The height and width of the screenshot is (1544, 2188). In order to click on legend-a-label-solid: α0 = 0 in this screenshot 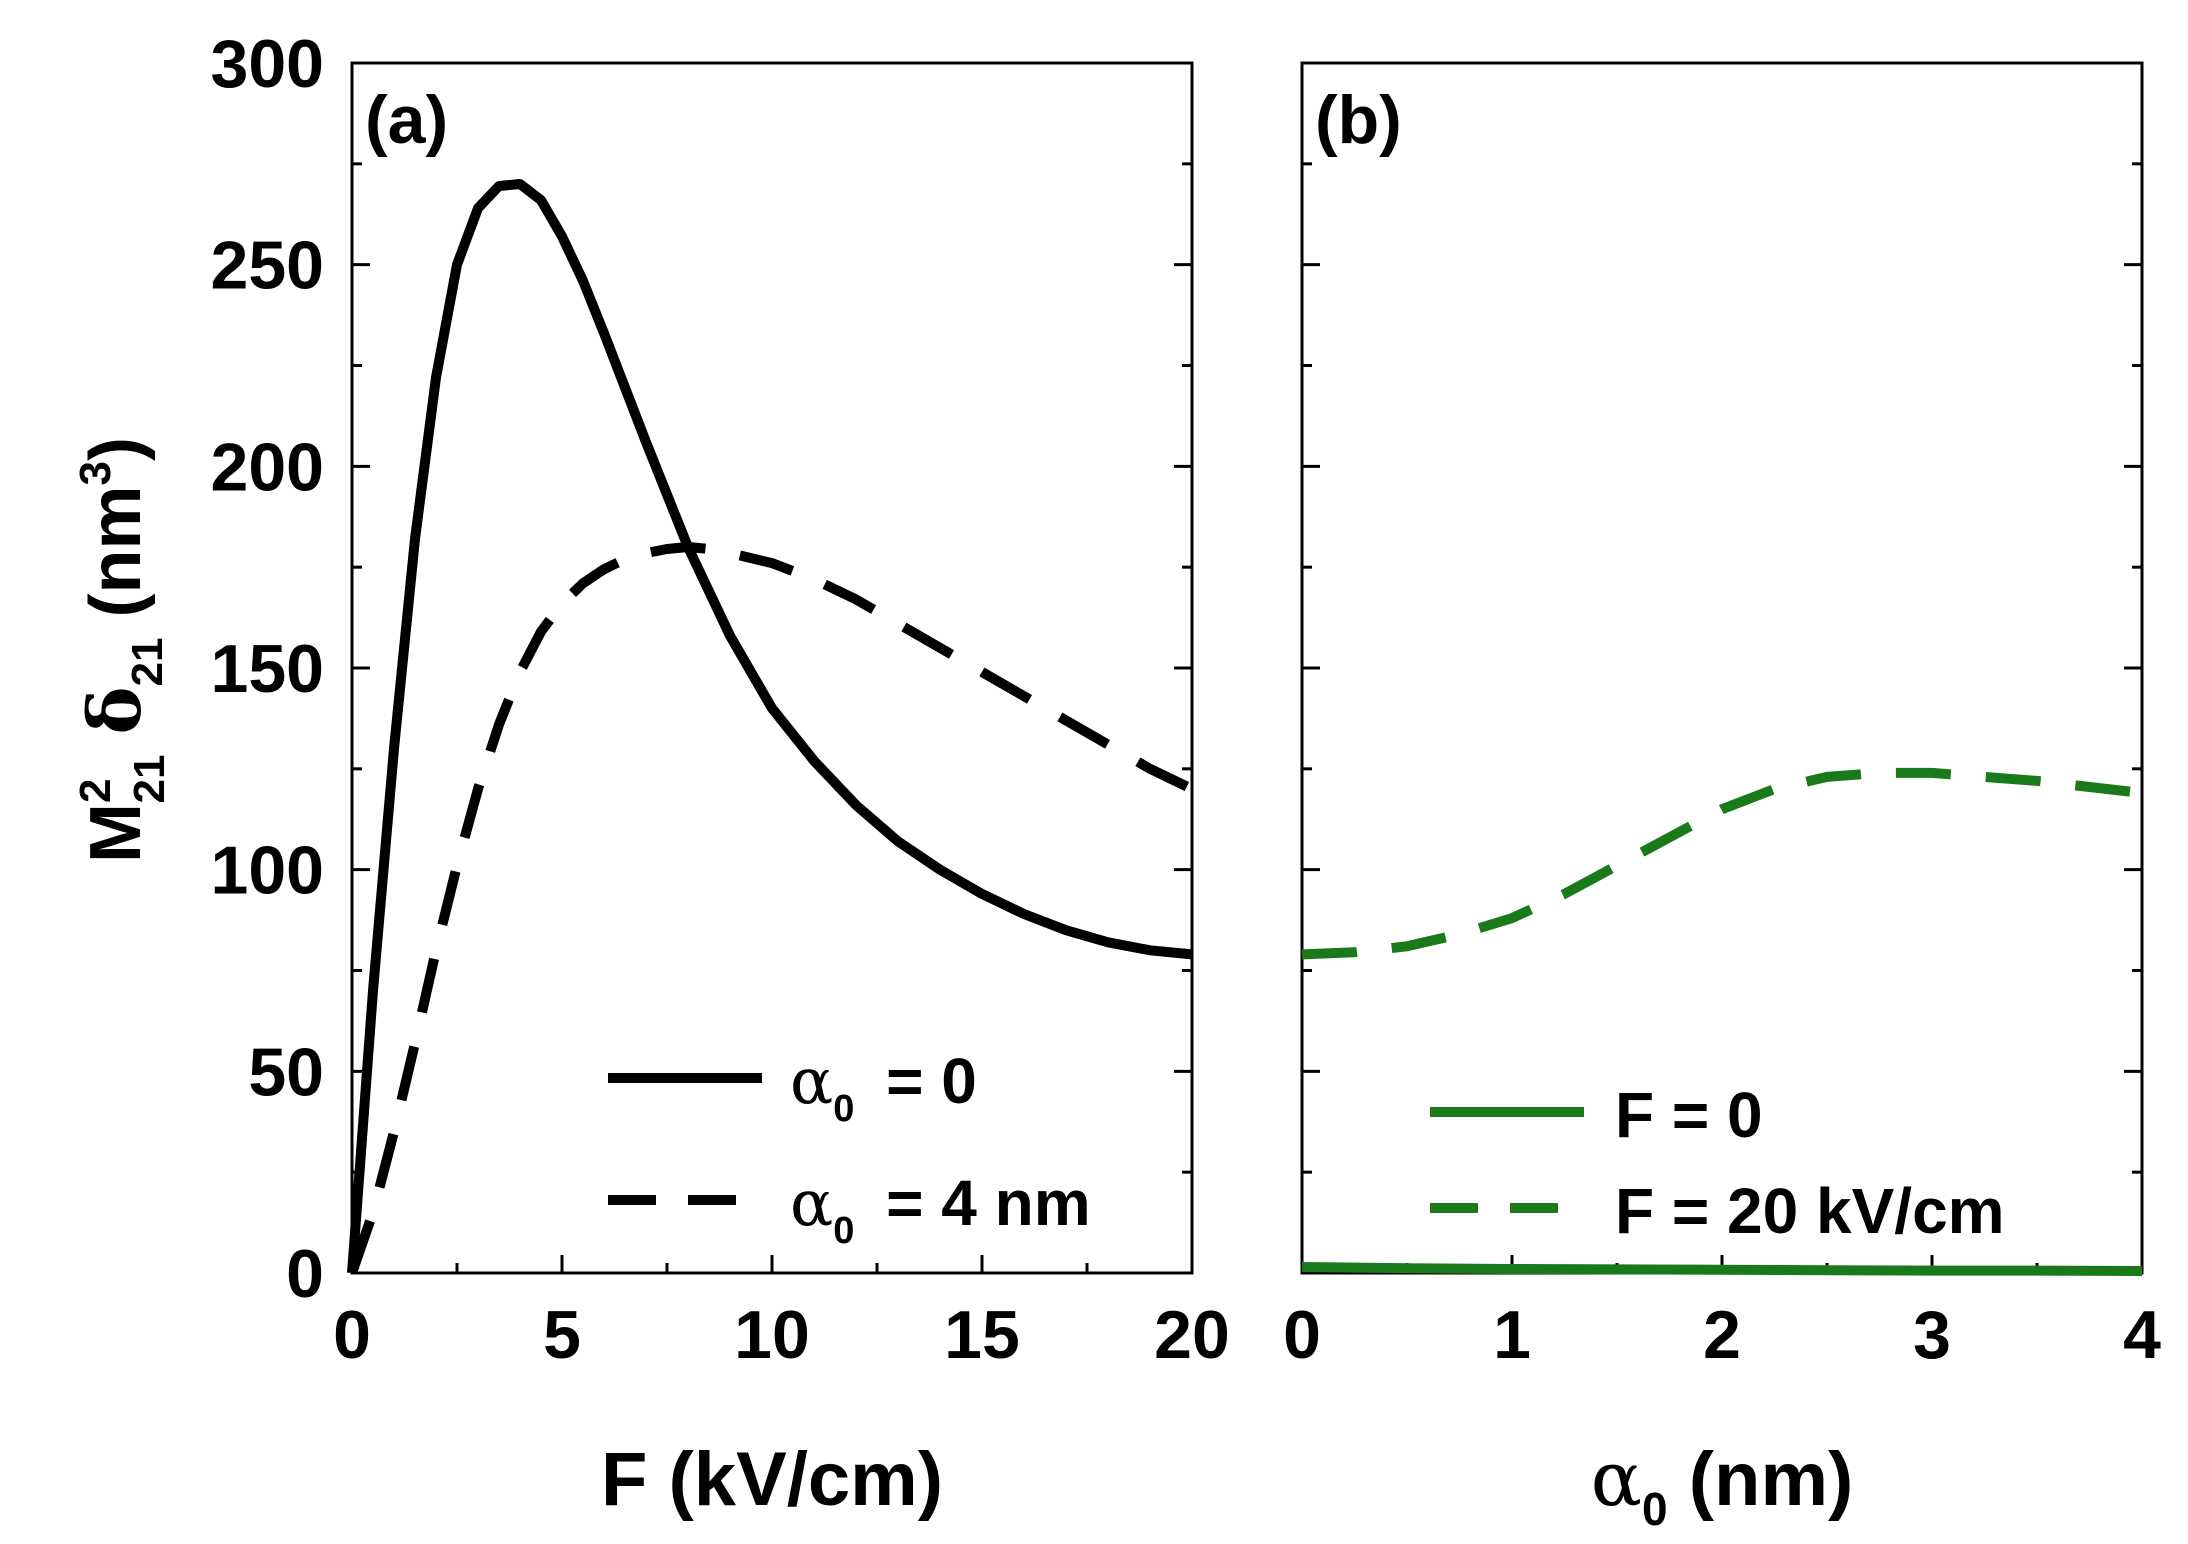, I will do `click(883, 1087)`.